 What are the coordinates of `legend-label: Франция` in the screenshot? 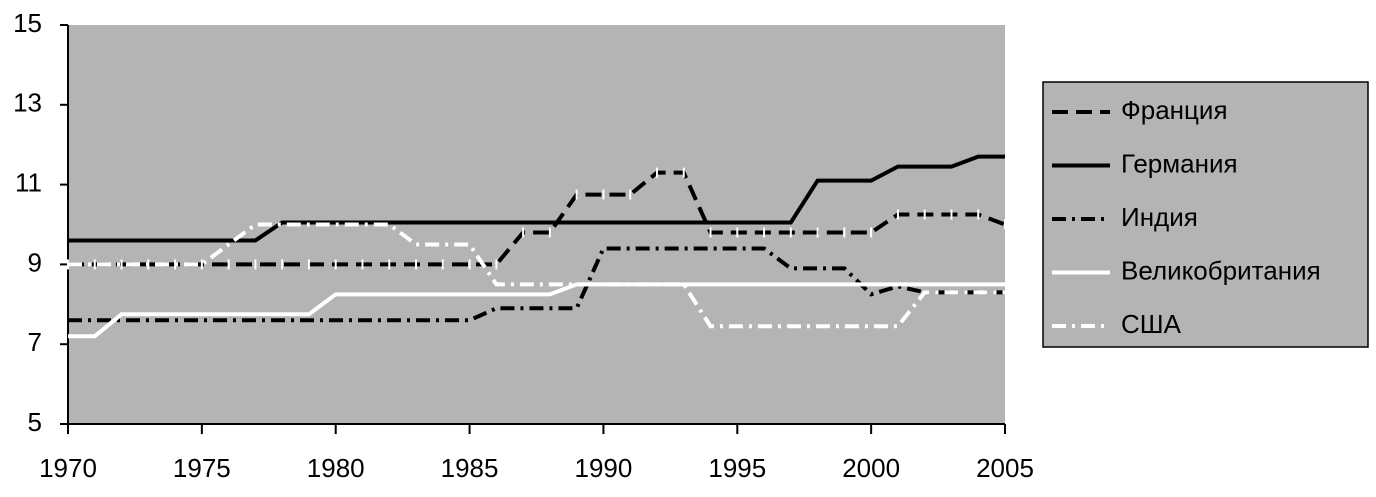 It's located at (1174, 110).